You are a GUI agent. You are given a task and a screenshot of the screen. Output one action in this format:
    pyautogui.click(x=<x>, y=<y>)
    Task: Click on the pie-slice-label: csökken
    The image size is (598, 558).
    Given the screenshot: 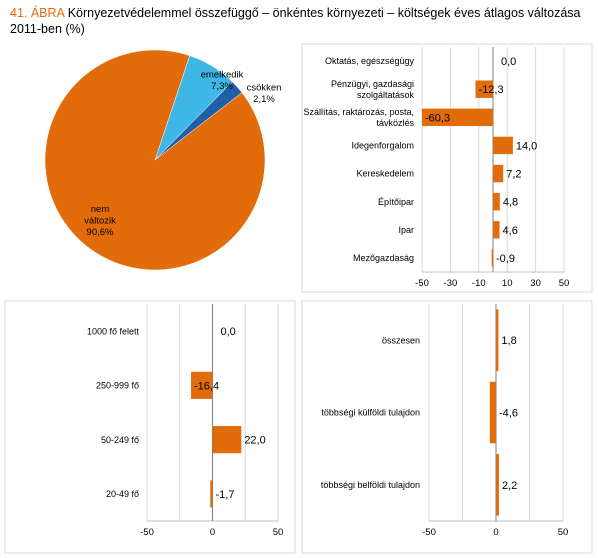 What is the action you would take?
    pyautogui.click(x=264, y=88)
    